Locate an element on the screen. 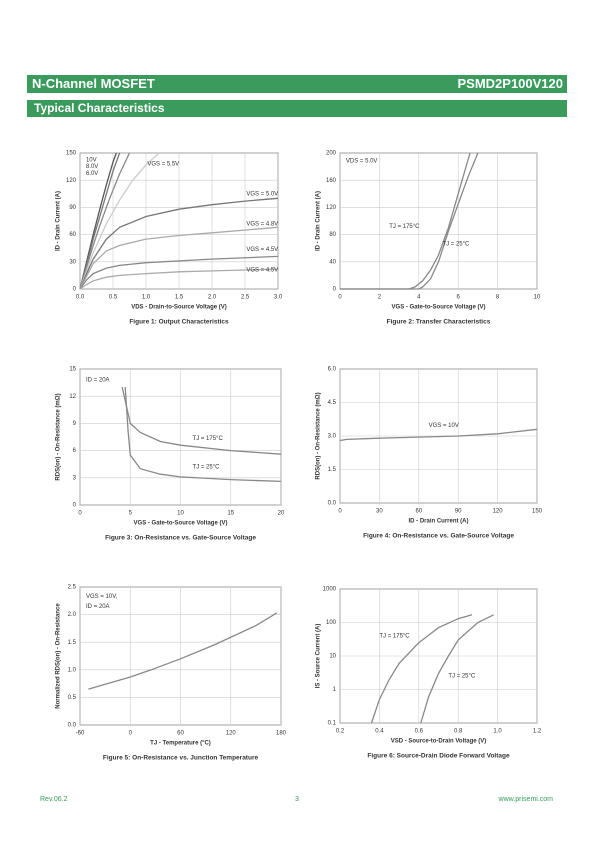 This screenshot has width=595, height=847. x-tick-label: 1.2 is located at coordinates (537, 732).